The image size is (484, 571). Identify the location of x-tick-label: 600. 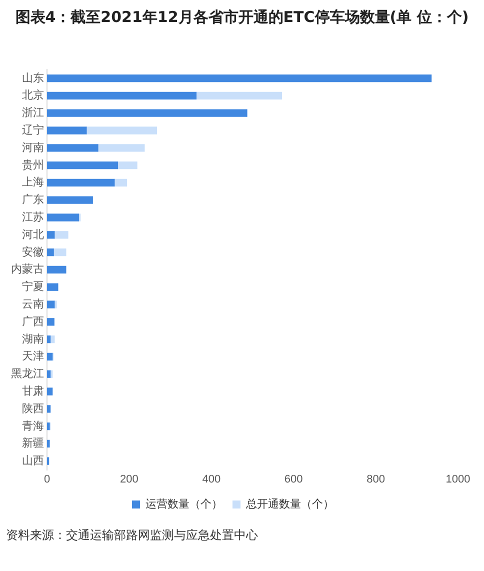
(293, 479).